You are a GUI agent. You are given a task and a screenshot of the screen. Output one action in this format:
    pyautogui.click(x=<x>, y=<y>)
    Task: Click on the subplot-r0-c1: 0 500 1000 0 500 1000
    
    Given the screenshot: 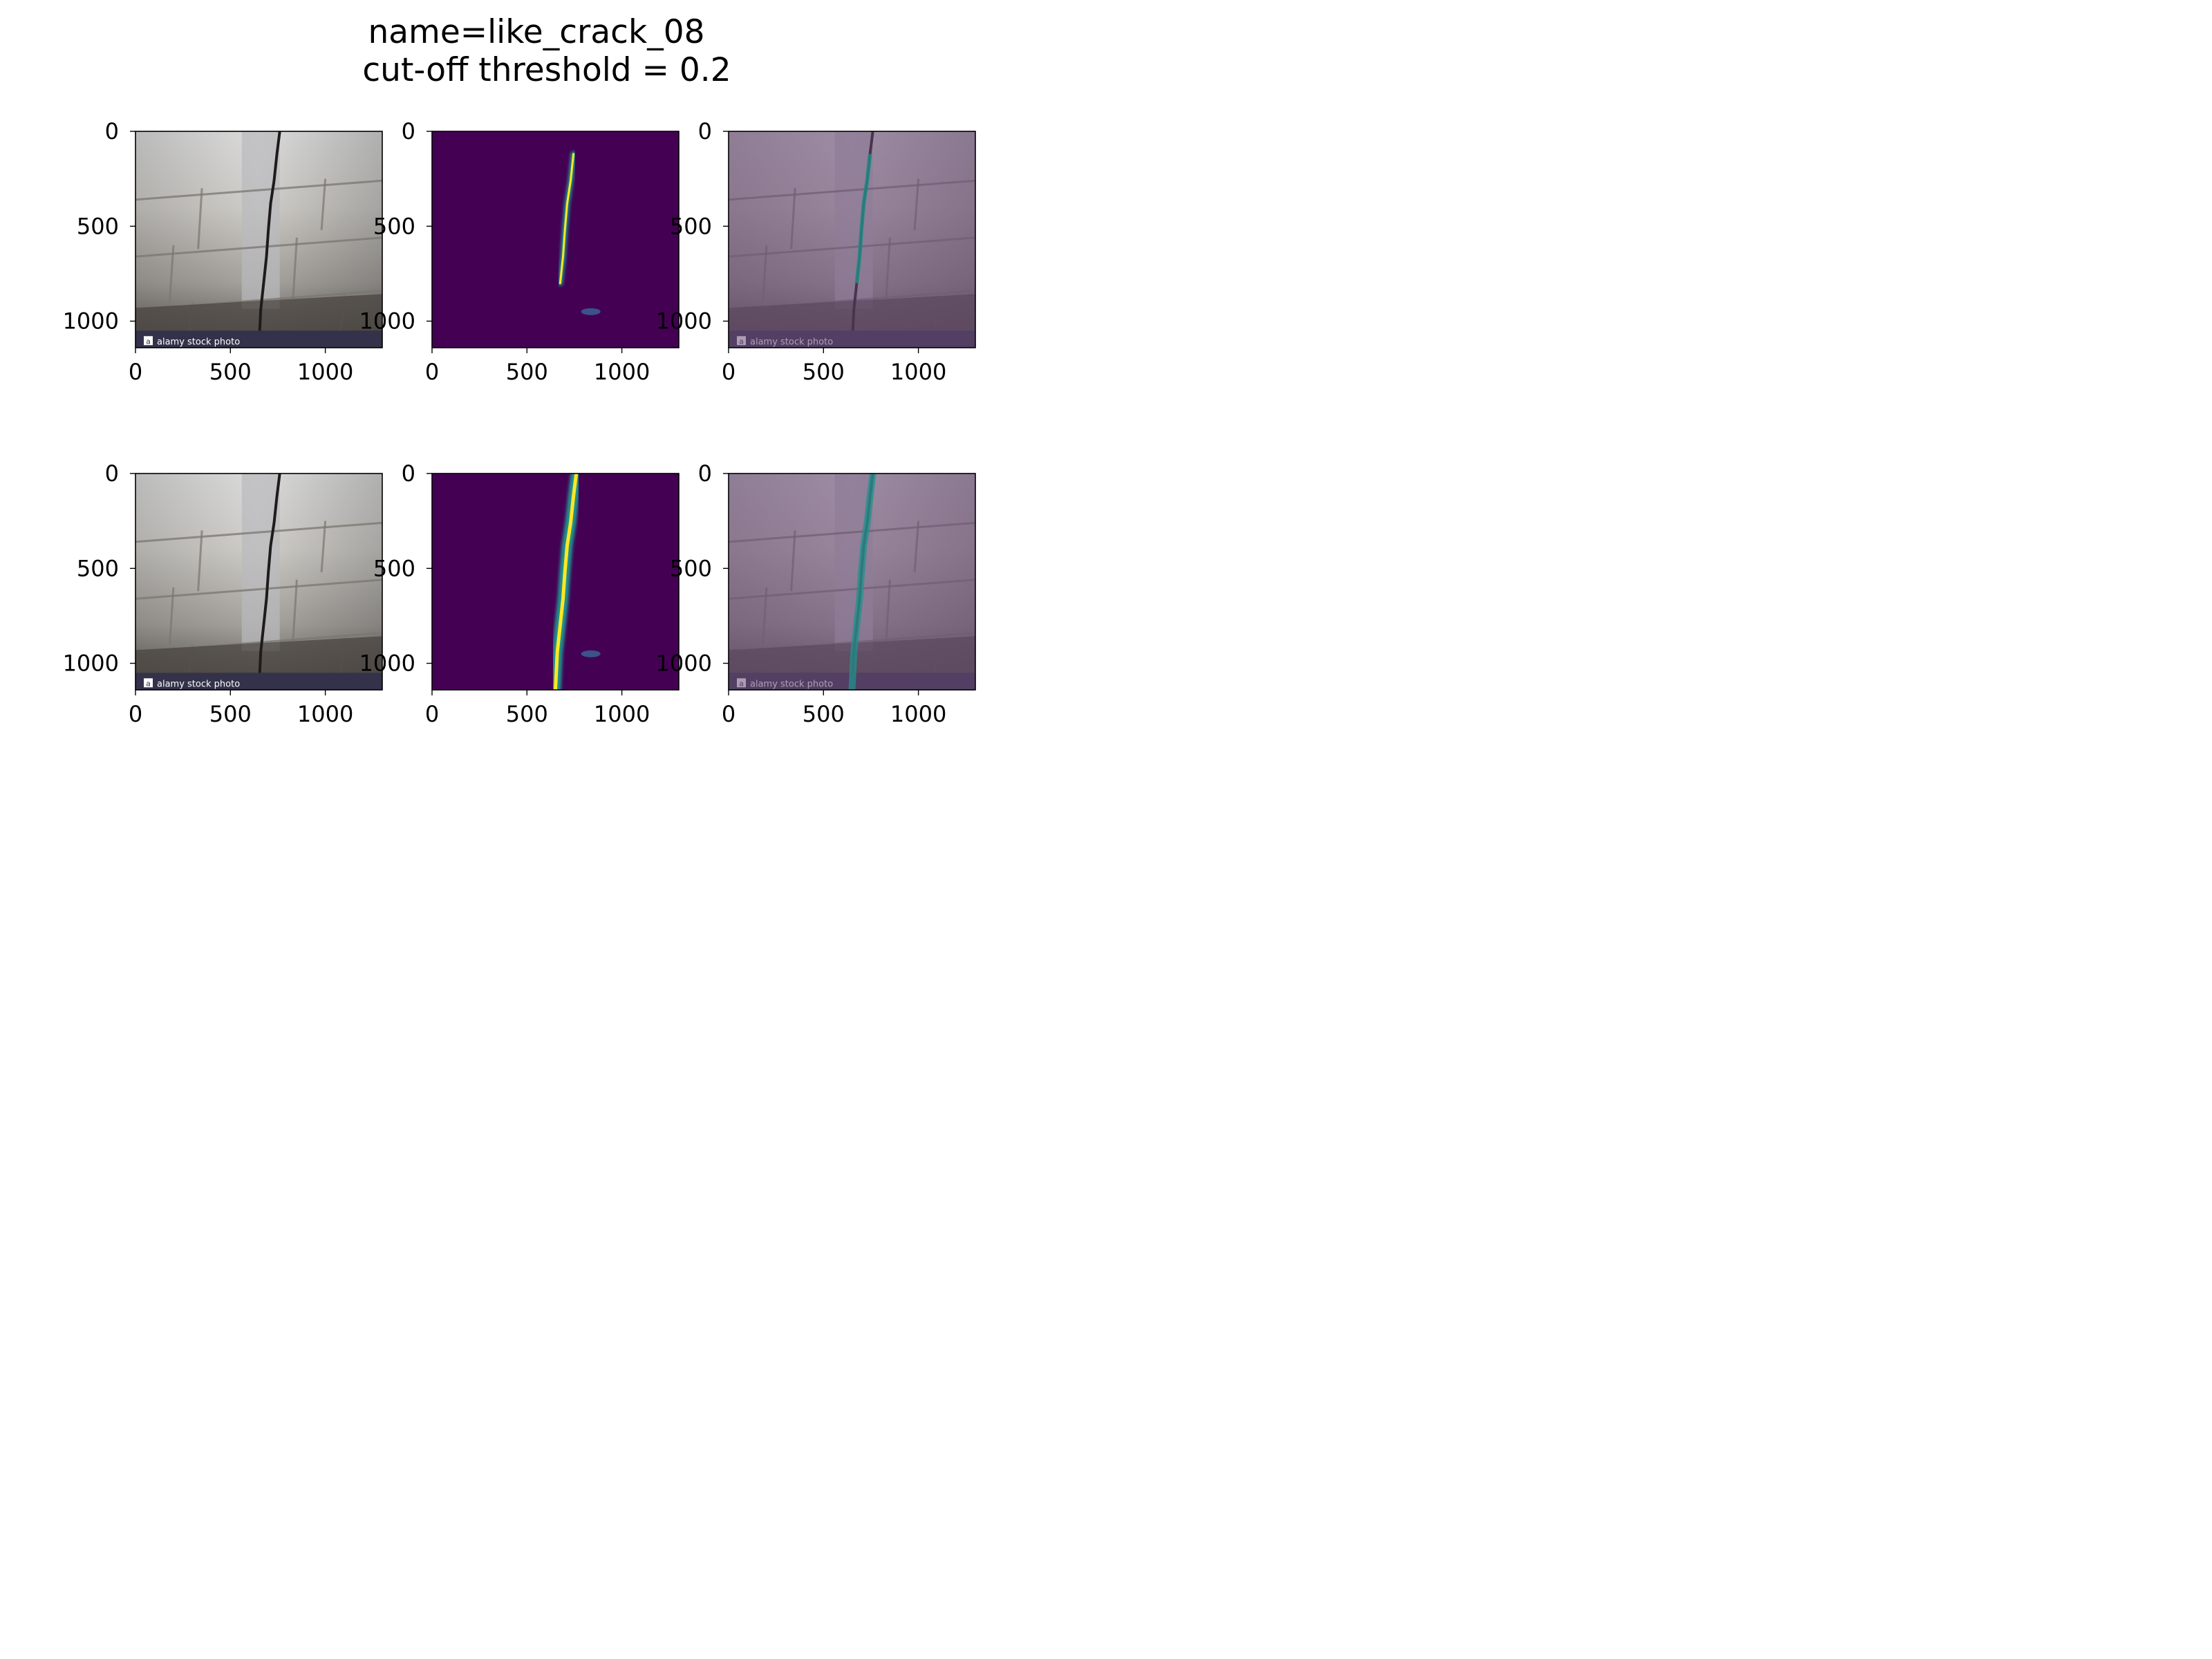 What is the action you would take?
    pyautogui.click(x=519, y=252)
    